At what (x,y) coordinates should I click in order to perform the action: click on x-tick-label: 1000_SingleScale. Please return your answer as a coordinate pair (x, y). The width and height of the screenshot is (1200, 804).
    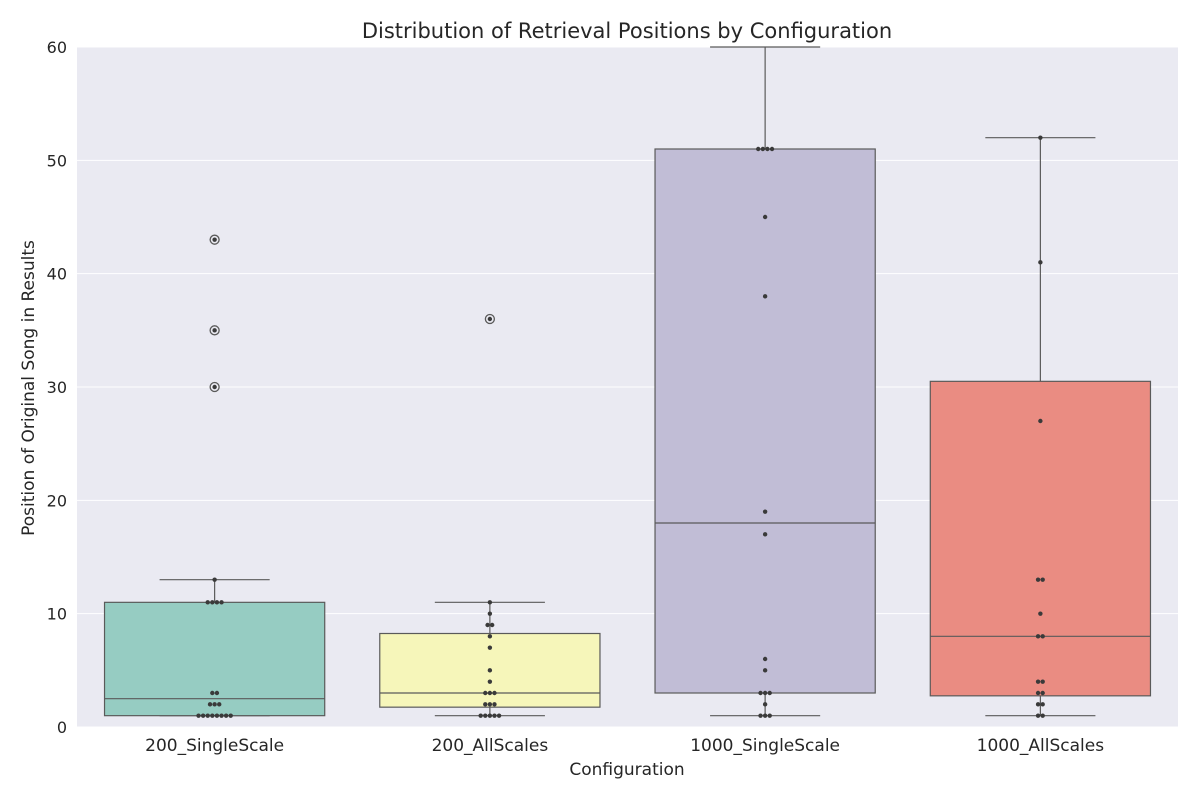
    Looking at the image, I should click on (765, 746).